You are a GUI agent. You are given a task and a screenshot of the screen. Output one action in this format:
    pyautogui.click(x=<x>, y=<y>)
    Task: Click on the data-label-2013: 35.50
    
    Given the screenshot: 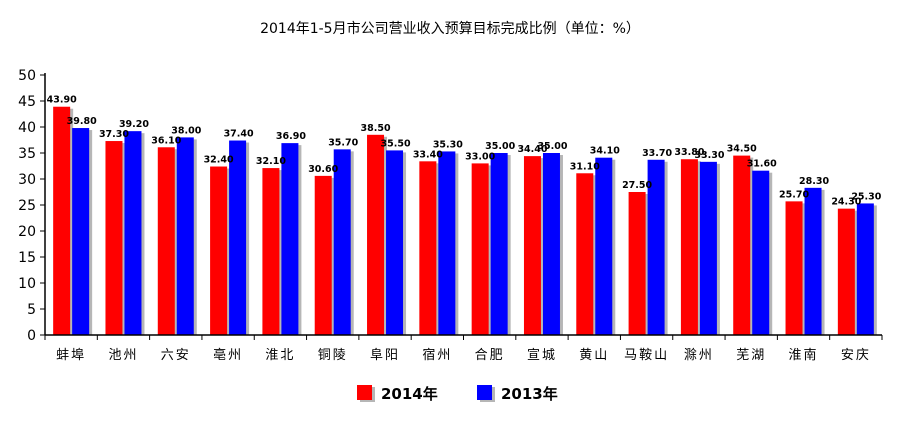 What is the action you would take?
    pyautogui.click(x=396, y=143)
    